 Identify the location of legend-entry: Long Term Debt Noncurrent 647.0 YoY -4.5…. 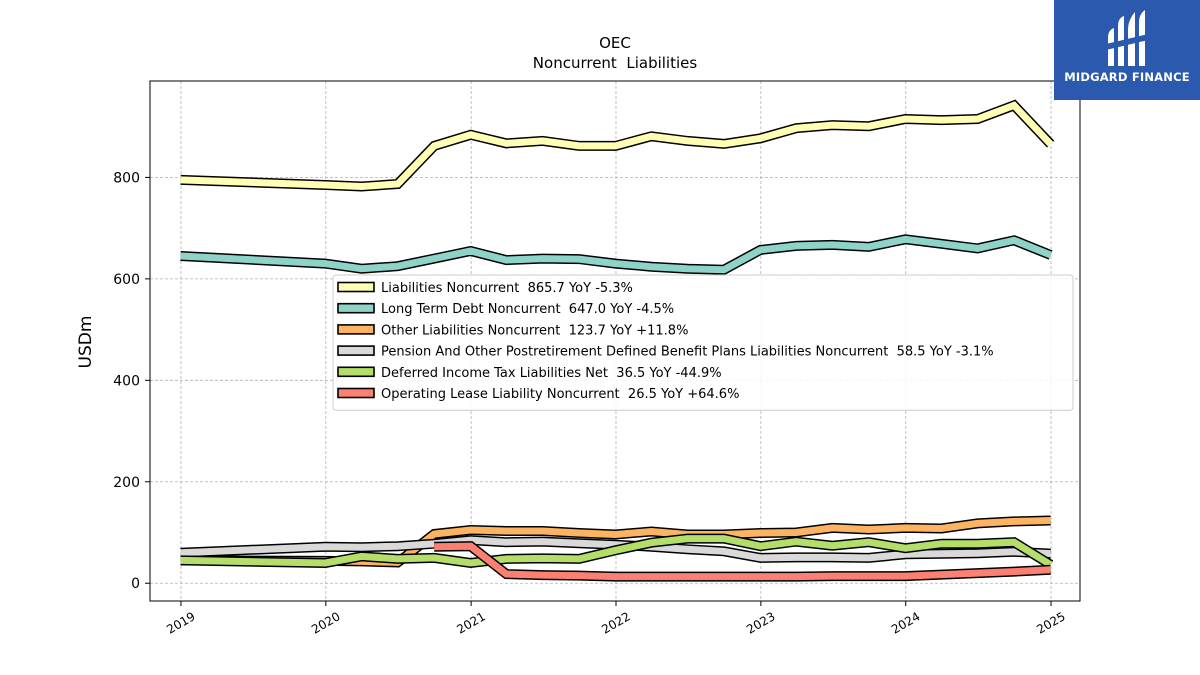
(505, 309).